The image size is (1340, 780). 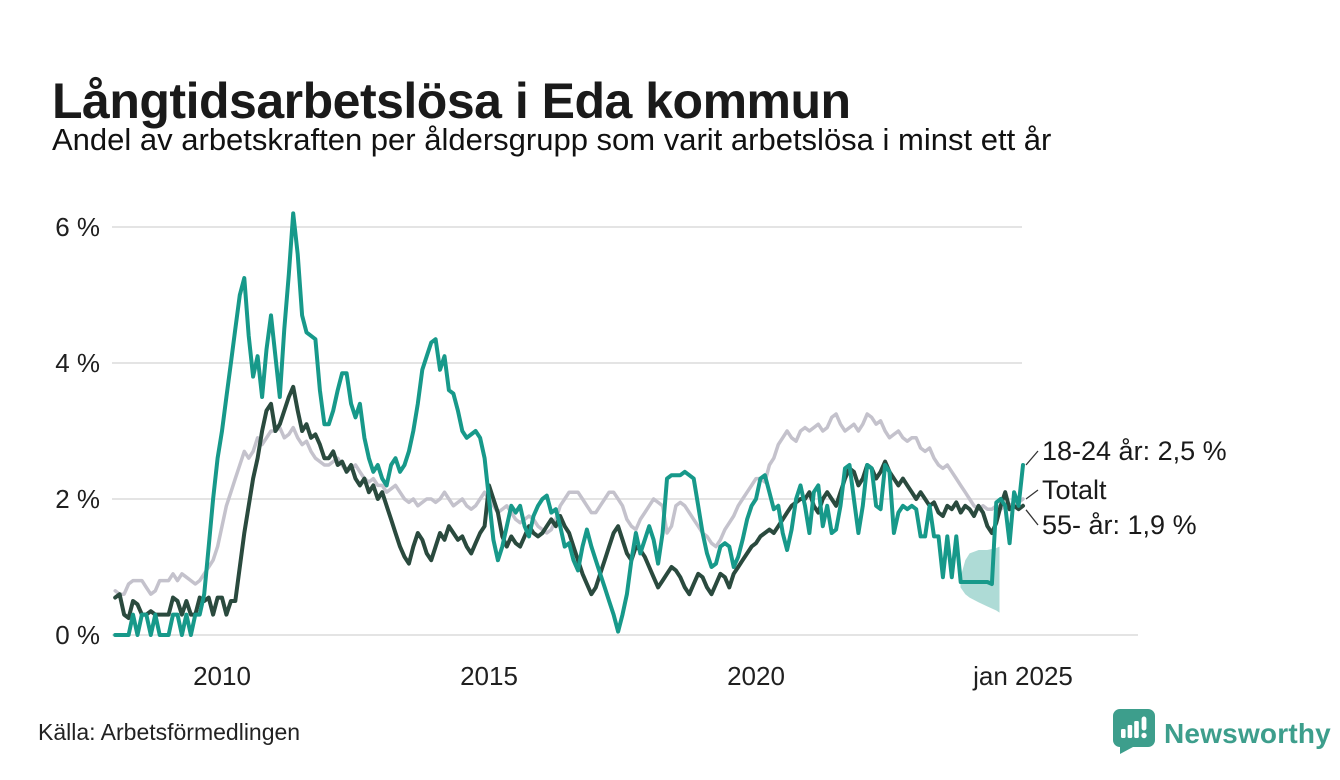 What do you see at coordinates (77, 363) in the screenshot?
I see `y-axis-tick-4: 4 %` at bounding box center [77, 363].